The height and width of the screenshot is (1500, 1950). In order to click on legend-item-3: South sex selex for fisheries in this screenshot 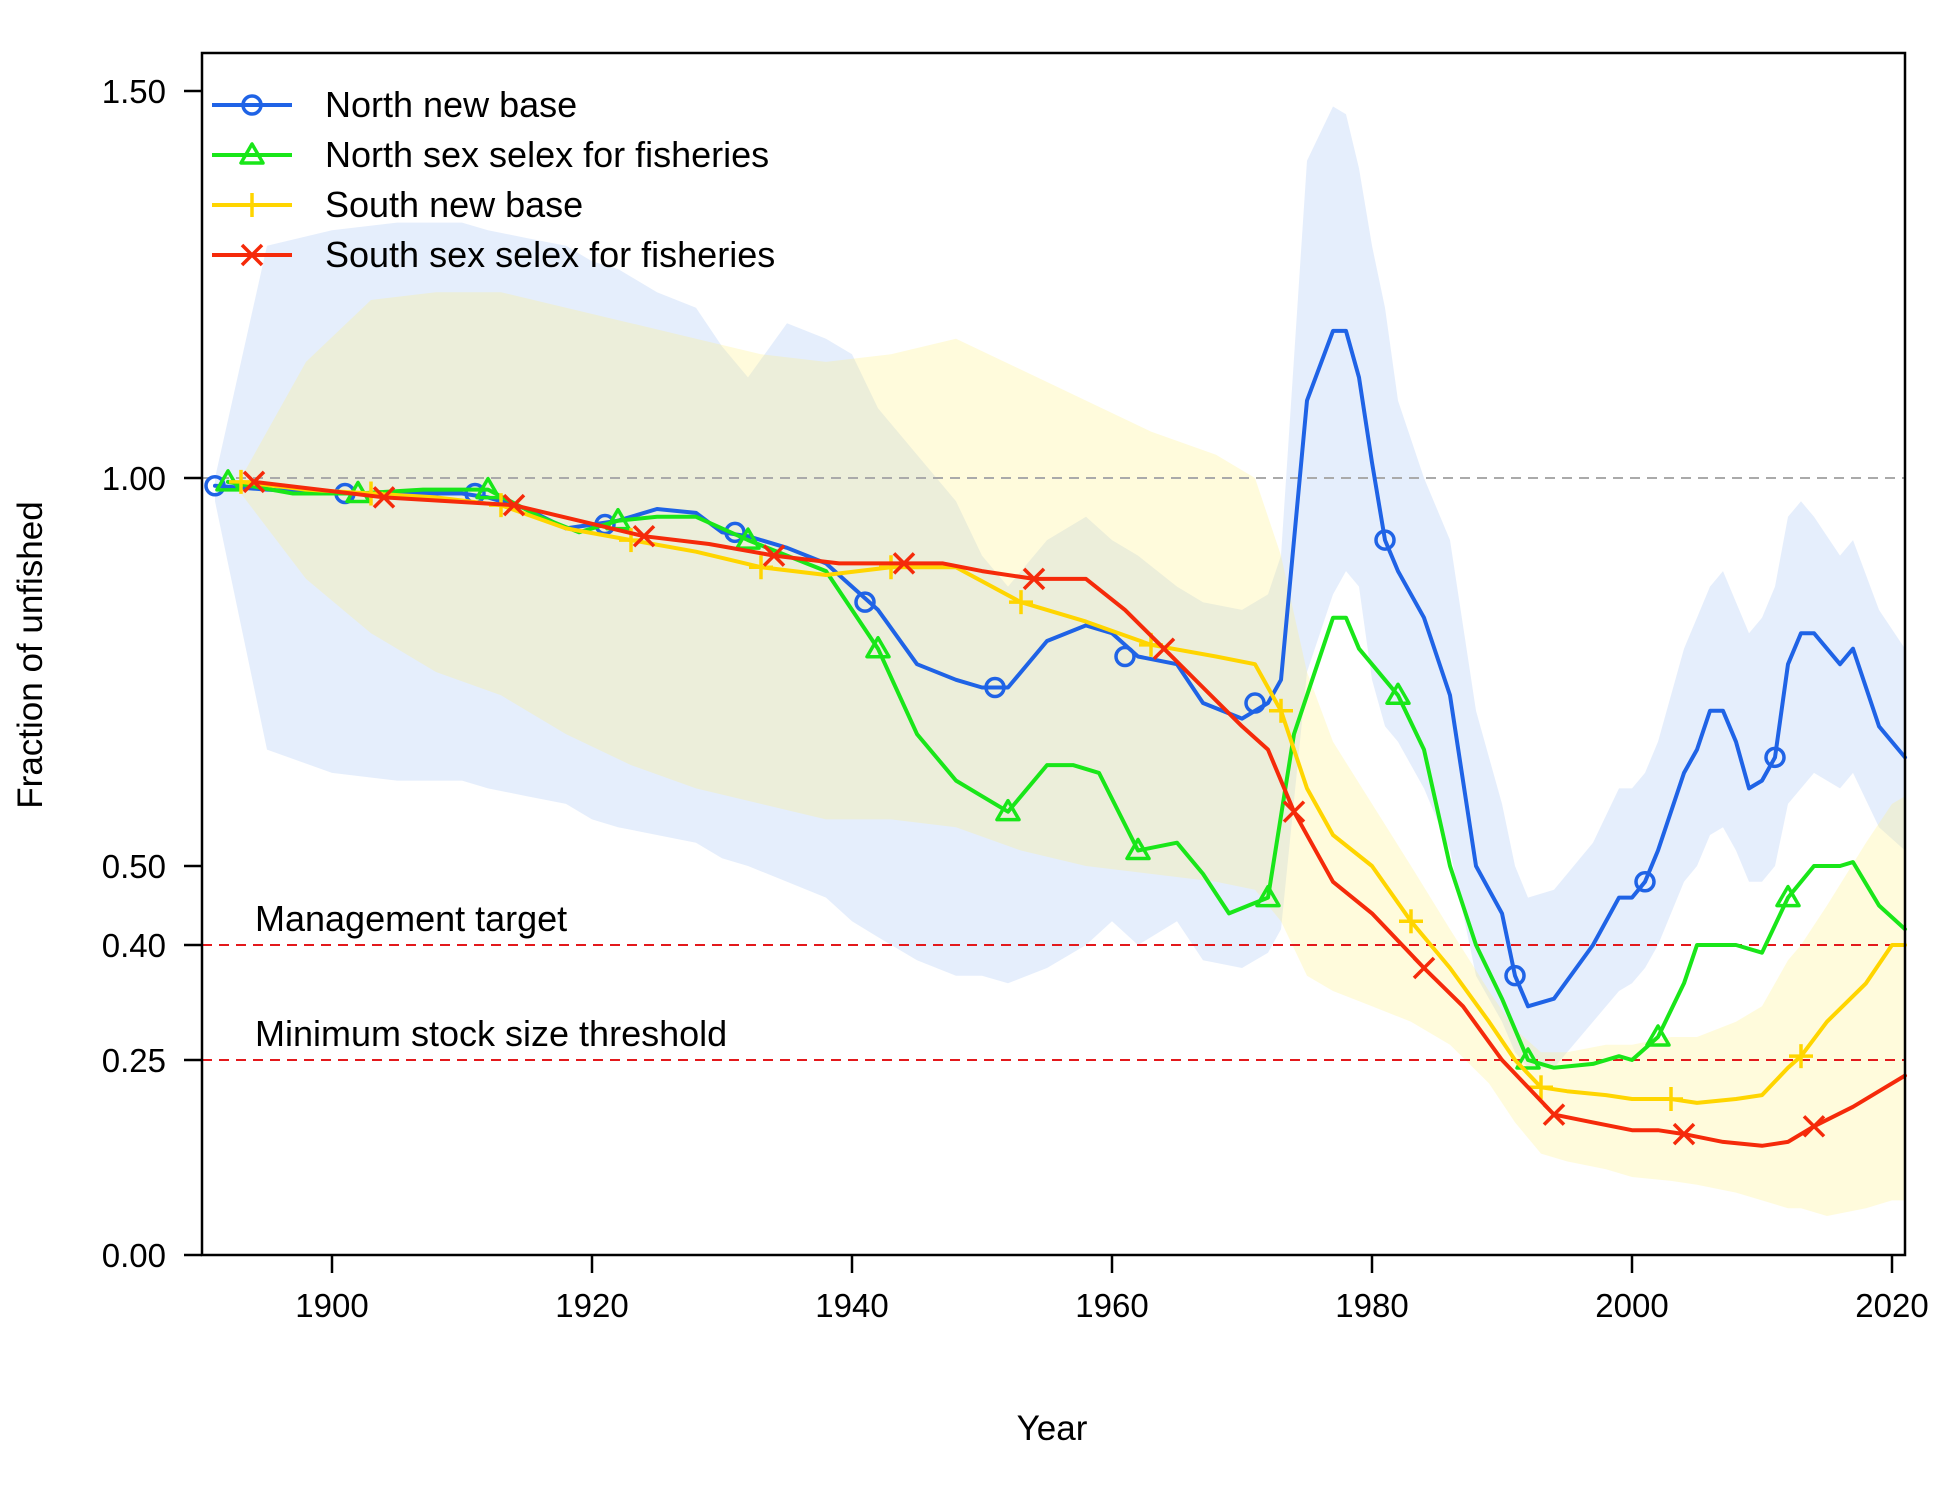, I will do `click(493, 254)`.